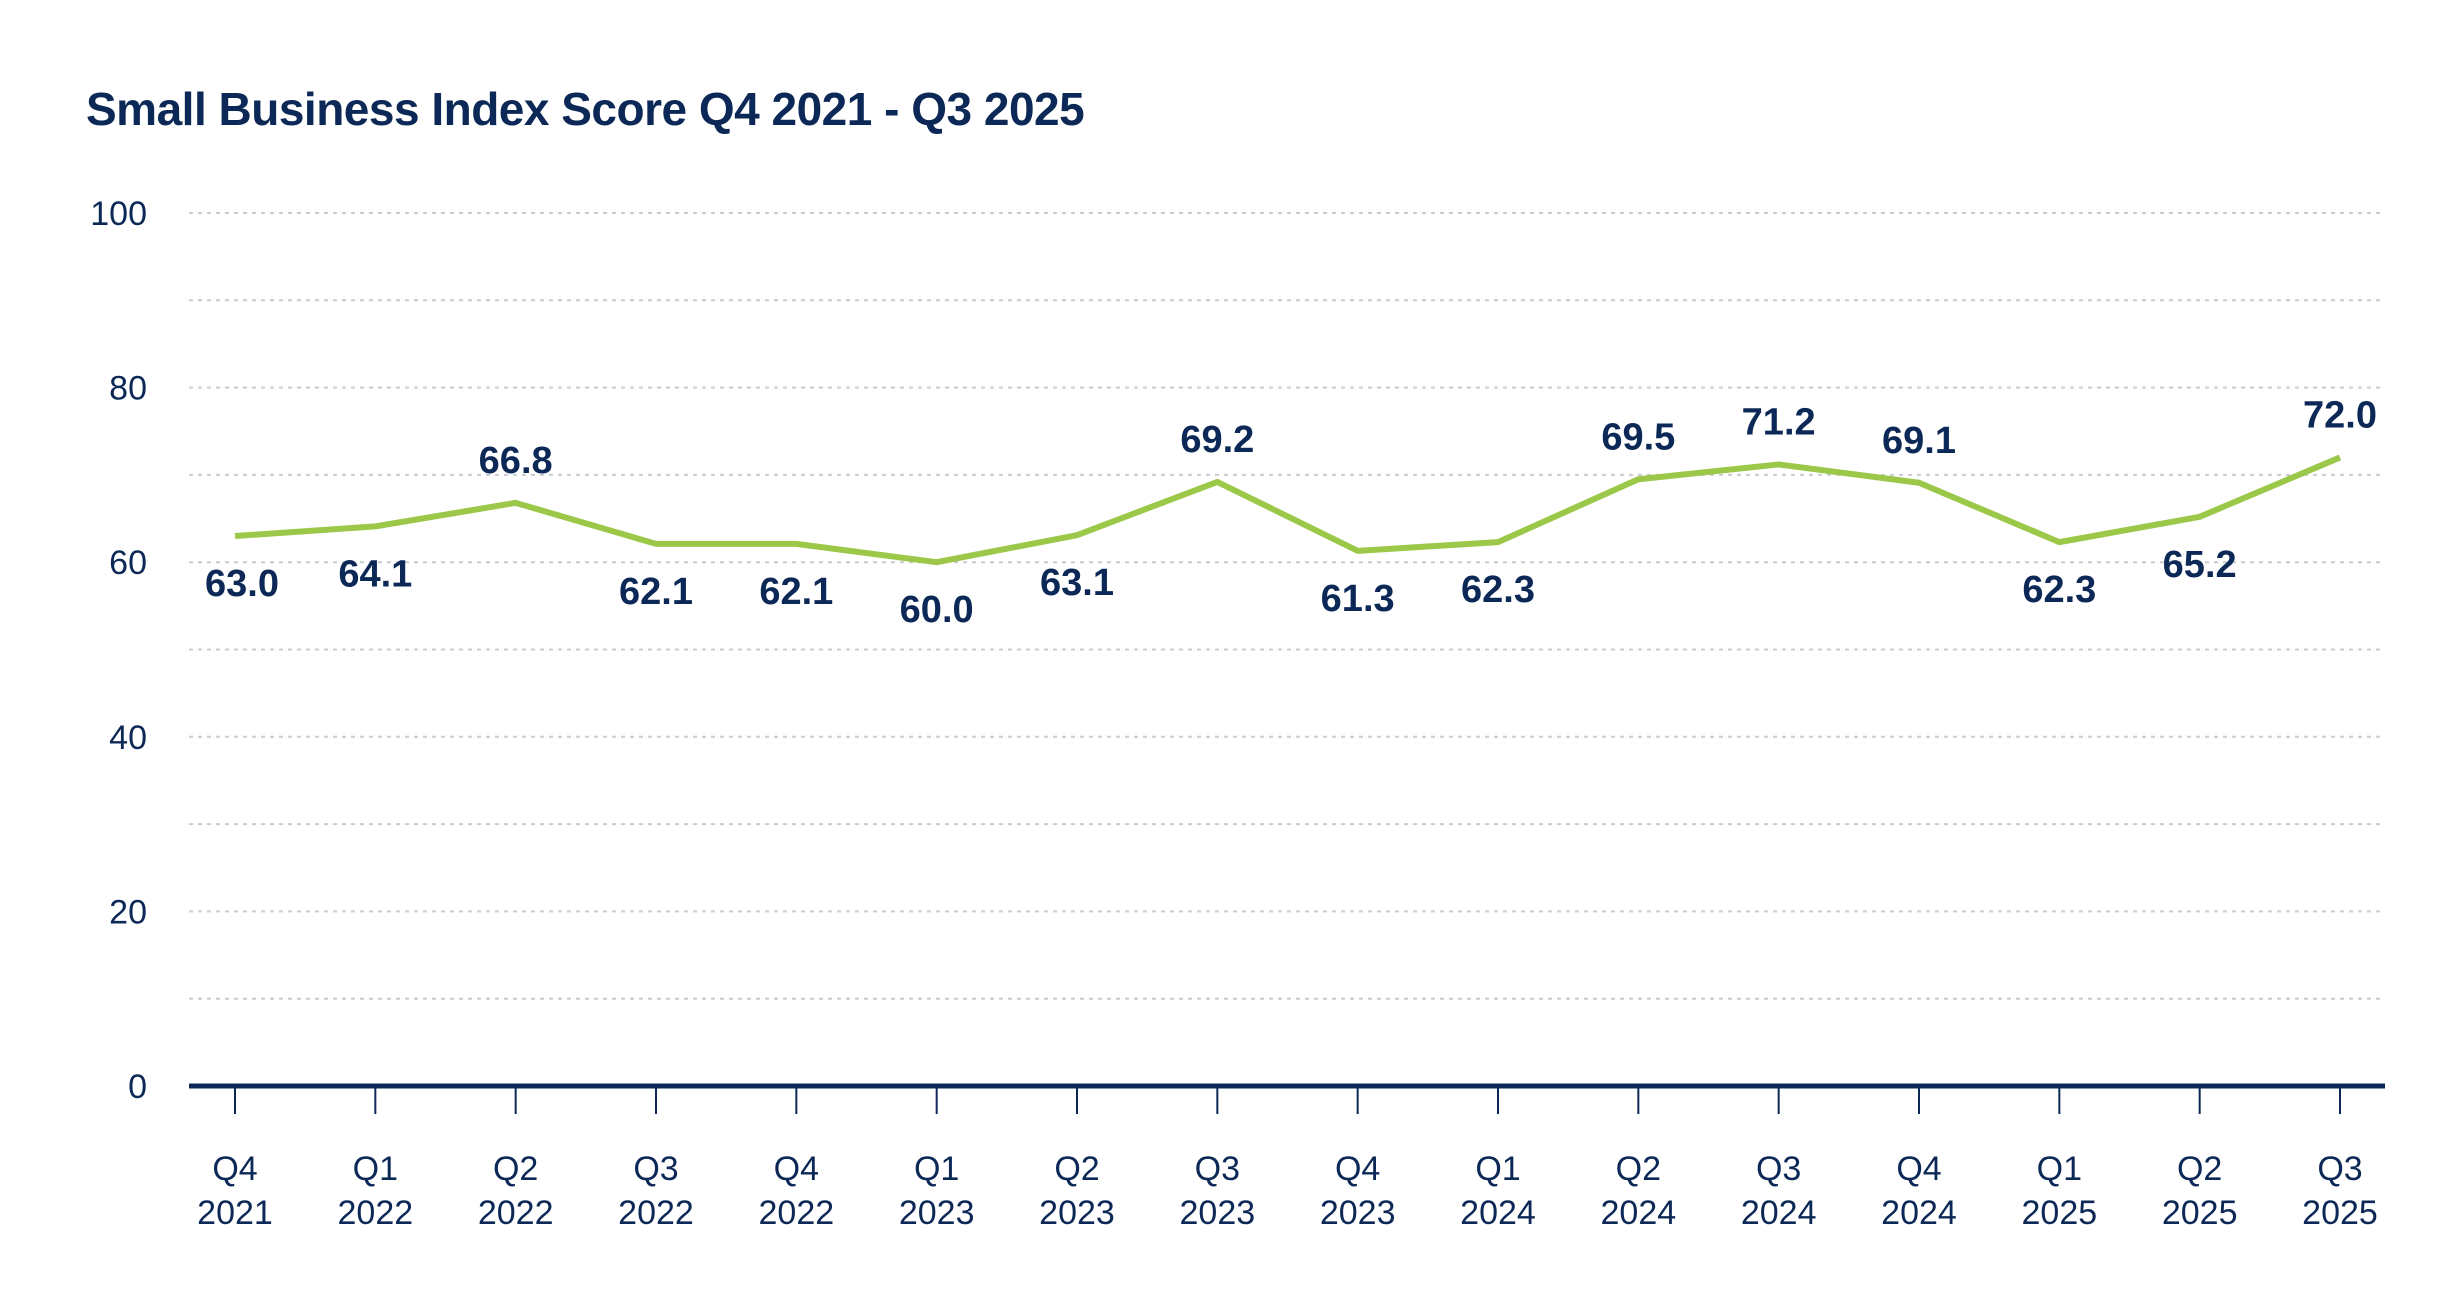 The width and height of the screenshot is (2459, 1292). I want to click on data-label: 66.8, so click(516, 461).